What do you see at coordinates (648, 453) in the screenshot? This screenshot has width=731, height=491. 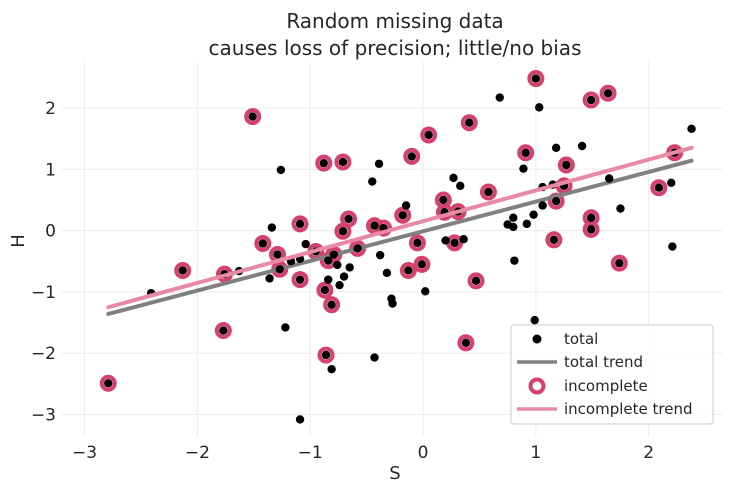 I see `x-tick-label: 2` at bounding box center [648, 453].